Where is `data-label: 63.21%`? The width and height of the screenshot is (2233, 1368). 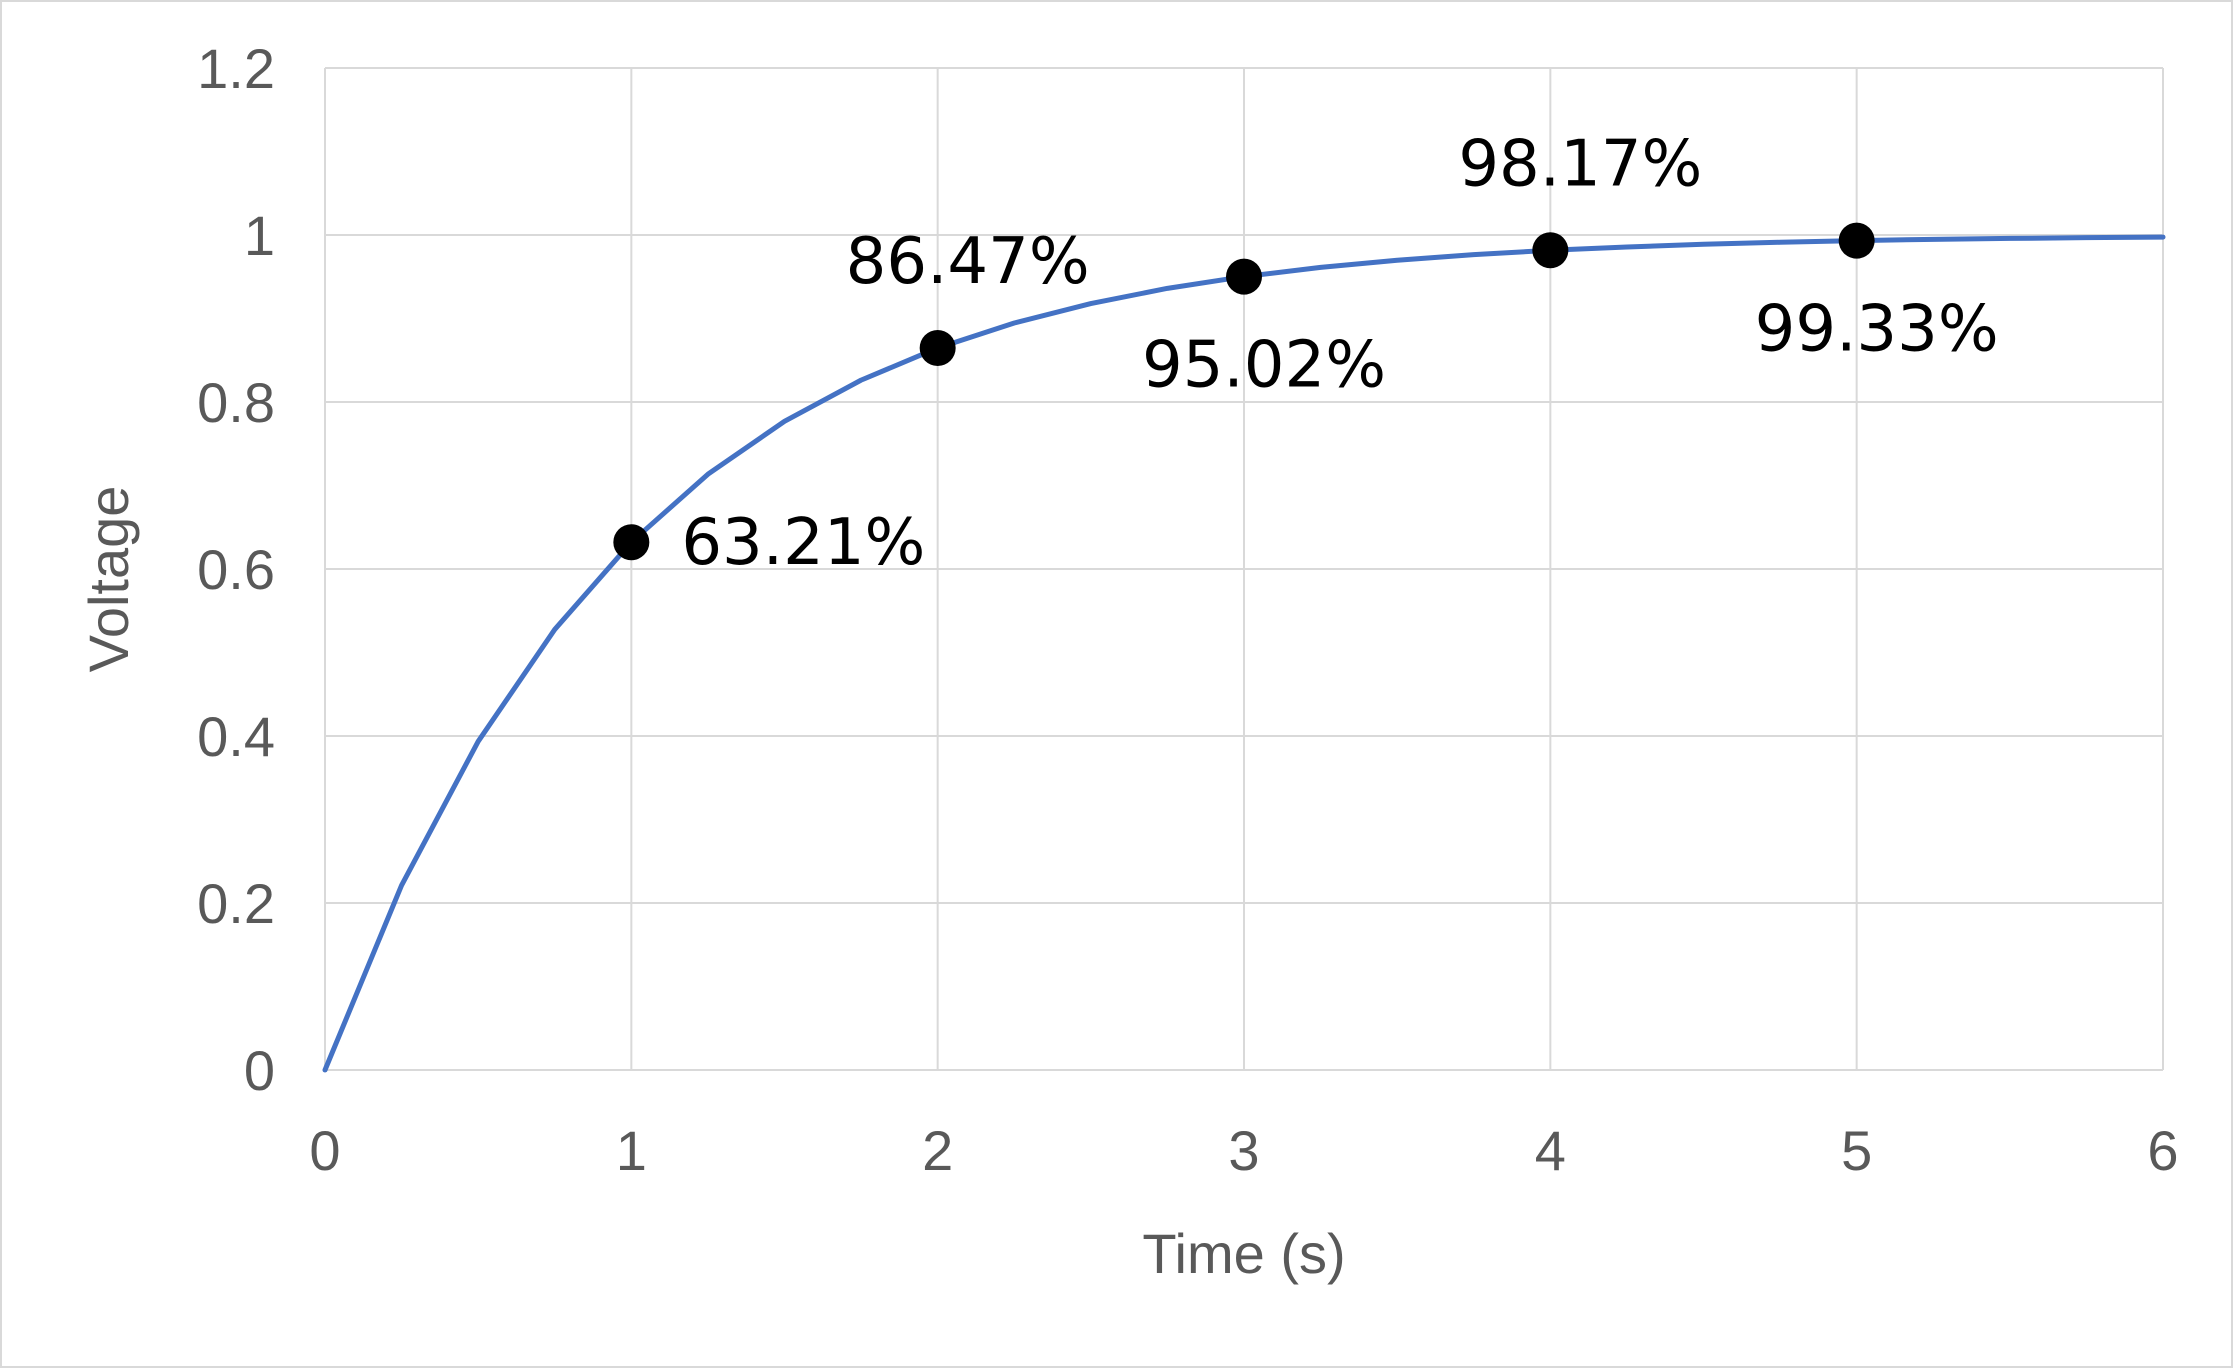 data-label: 63.21% is located at coordinates (803, 543).